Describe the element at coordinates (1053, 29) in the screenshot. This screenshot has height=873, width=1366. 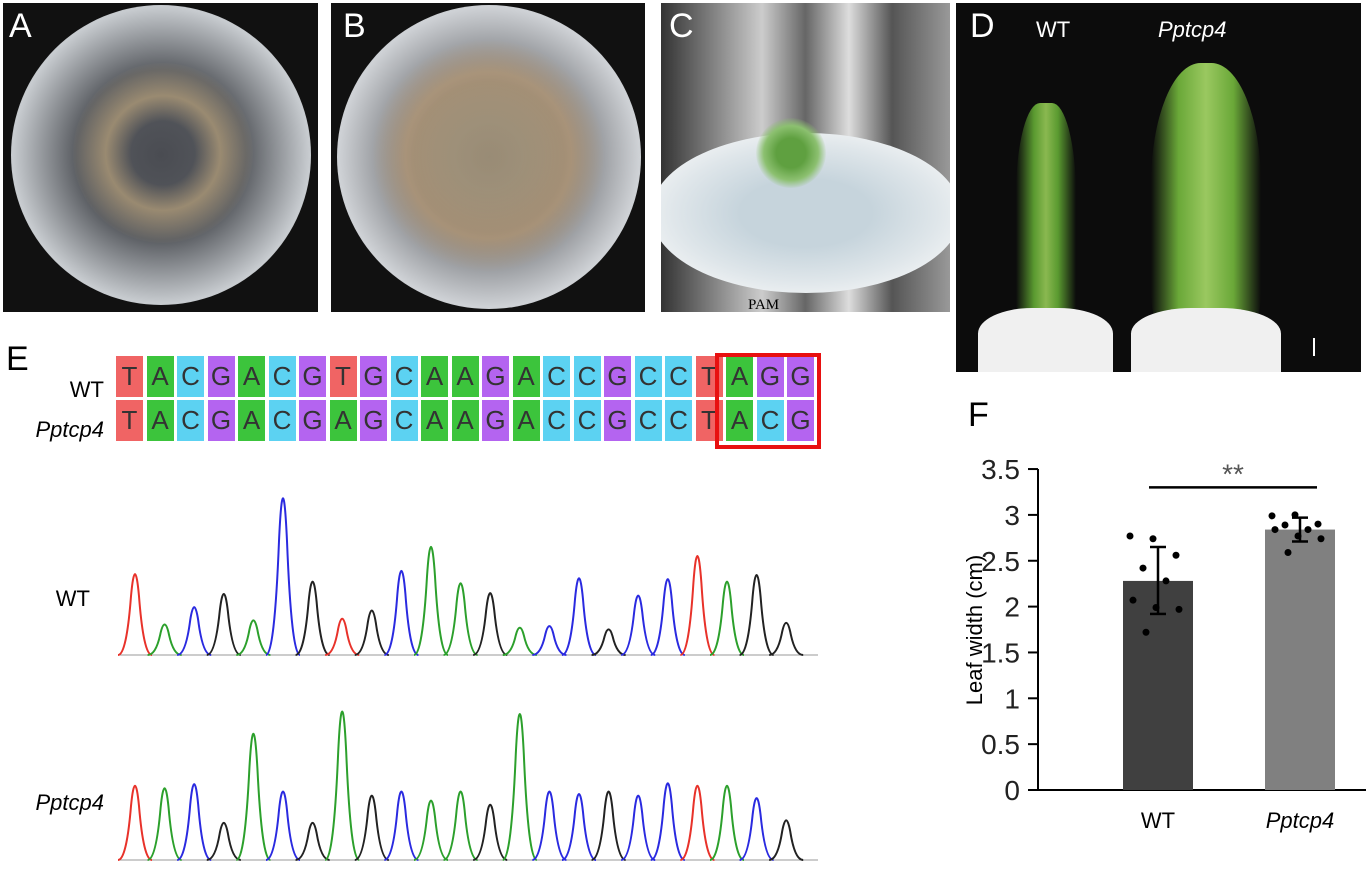
I see `wt-label: WT` at that location.